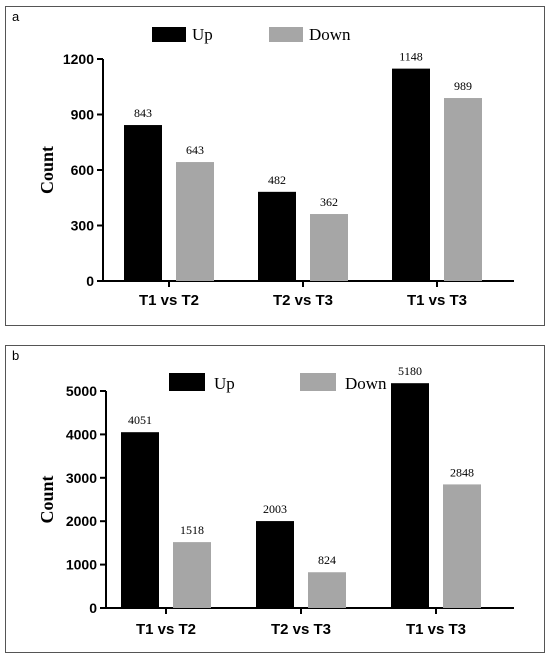  What do you see at coordinates (83, 226) in the screenshot?
I see `y-tick-label: 300` at bounding box center [83, 226].